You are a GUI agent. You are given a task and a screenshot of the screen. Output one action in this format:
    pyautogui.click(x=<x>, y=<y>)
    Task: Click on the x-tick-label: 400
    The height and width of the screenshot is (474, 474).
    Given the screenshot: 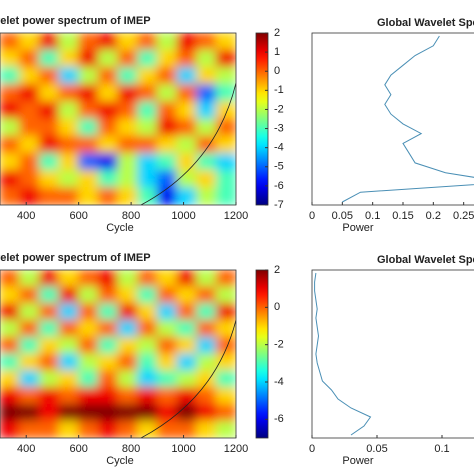 What is the action you would take?
    pyautogui.click(x=26, y=449)
    